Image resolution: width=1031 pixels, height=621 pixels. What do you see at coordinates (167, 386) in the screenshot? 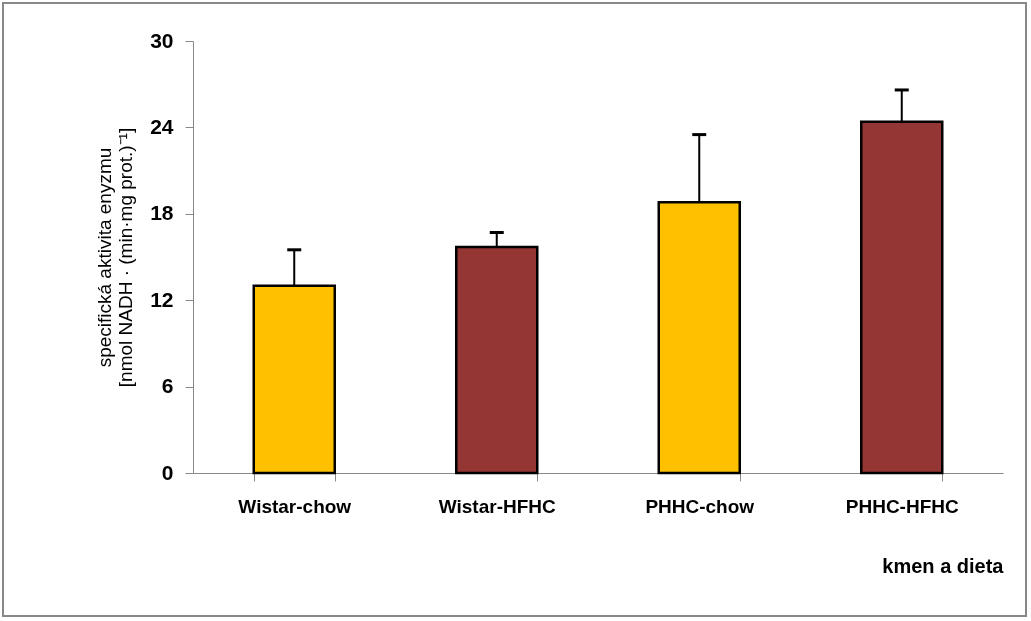
I see `y-tick-label: 6` at bounding box center [167, 386].